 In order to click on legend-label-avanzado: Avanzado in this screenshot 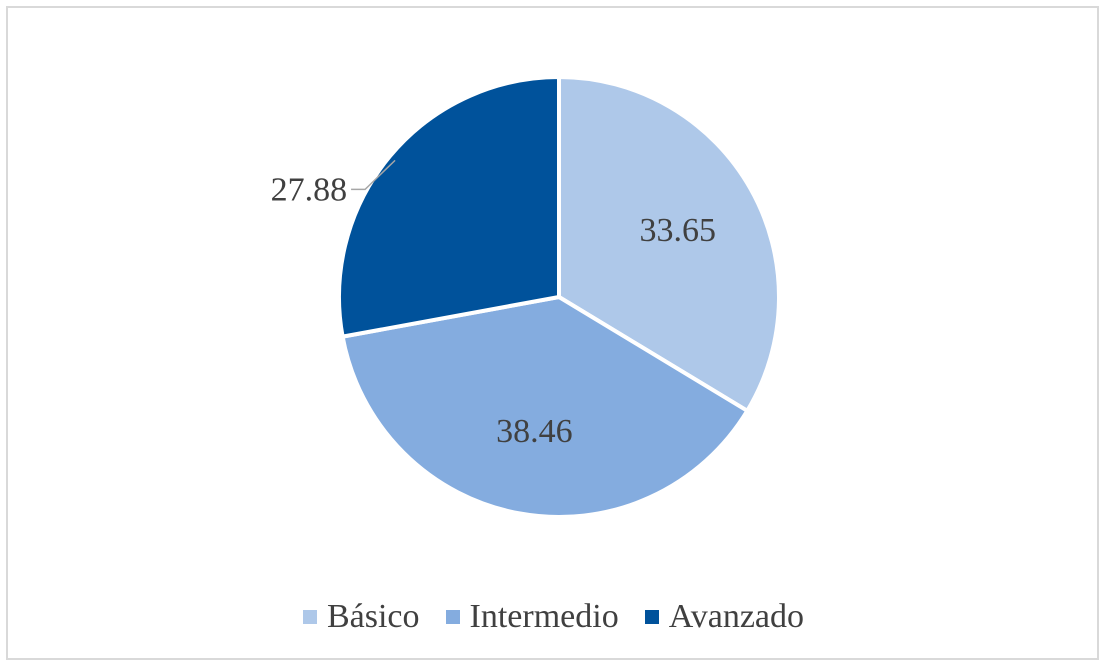, I will do `click(736, 616)`.